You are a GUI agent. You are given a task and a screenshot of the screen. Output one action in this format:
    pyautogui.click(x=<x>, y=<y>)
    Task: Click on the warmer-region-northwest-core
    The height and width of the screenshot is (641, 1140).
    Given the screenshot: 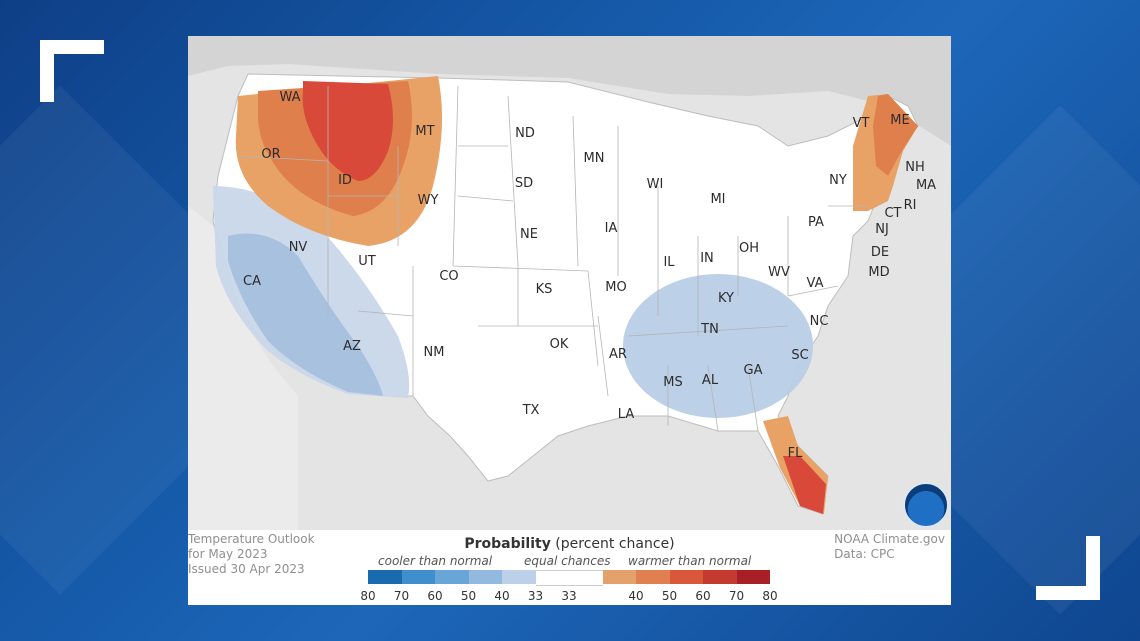 What is the action you would take?
    pyautogui.click(x=347, y=131)
    